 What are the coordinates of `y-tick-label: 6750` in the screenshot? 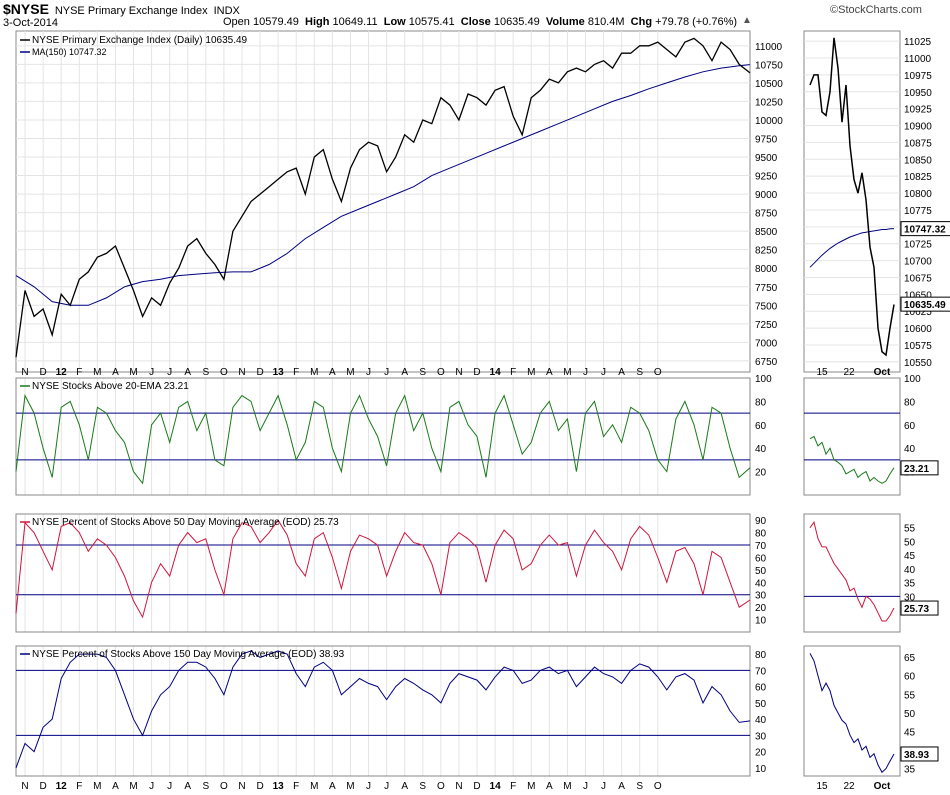 It's located at (766, 362).